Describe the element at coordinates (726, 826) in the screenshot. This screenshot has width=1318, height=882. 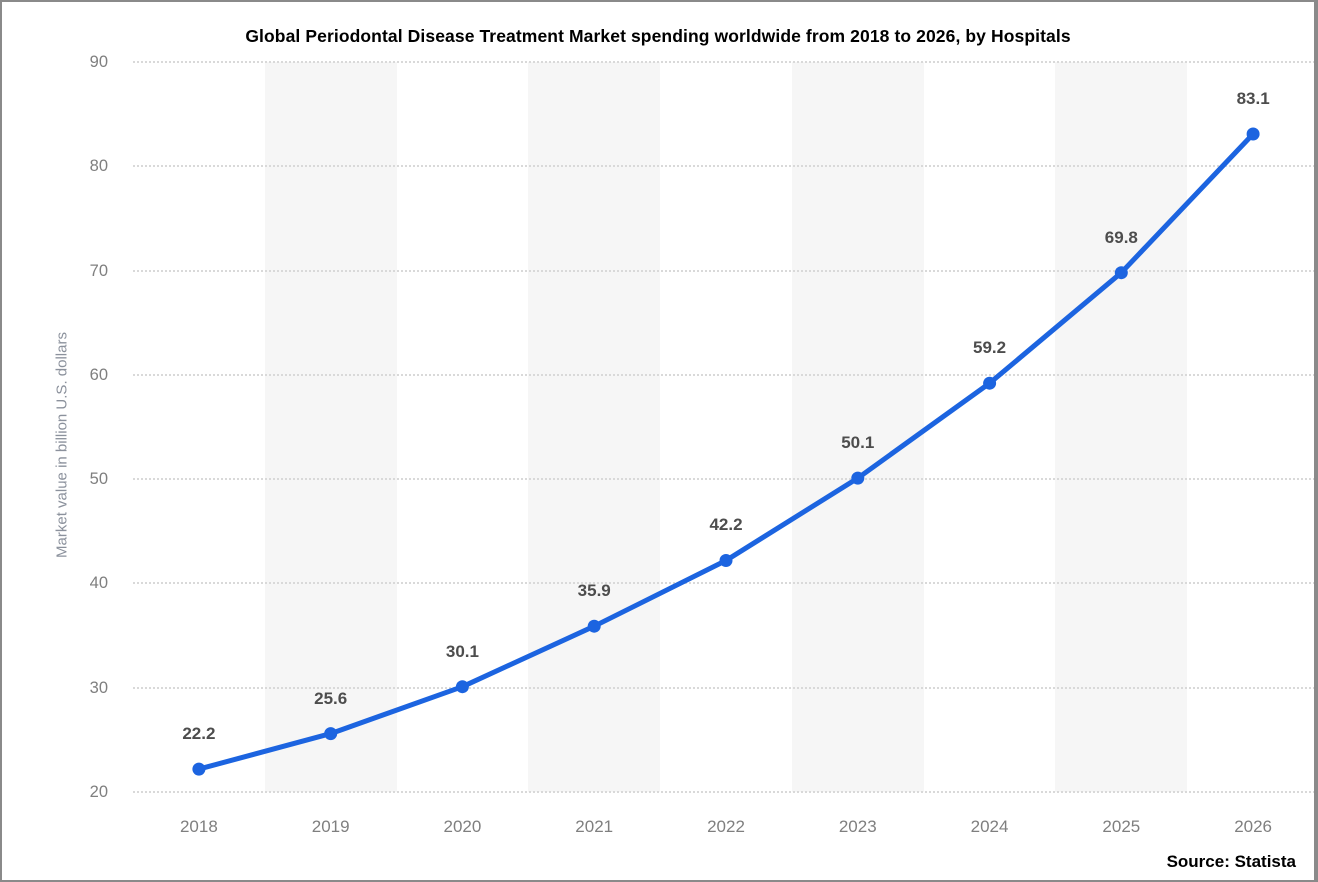
I see `x-tick-label: 2022` at that location.